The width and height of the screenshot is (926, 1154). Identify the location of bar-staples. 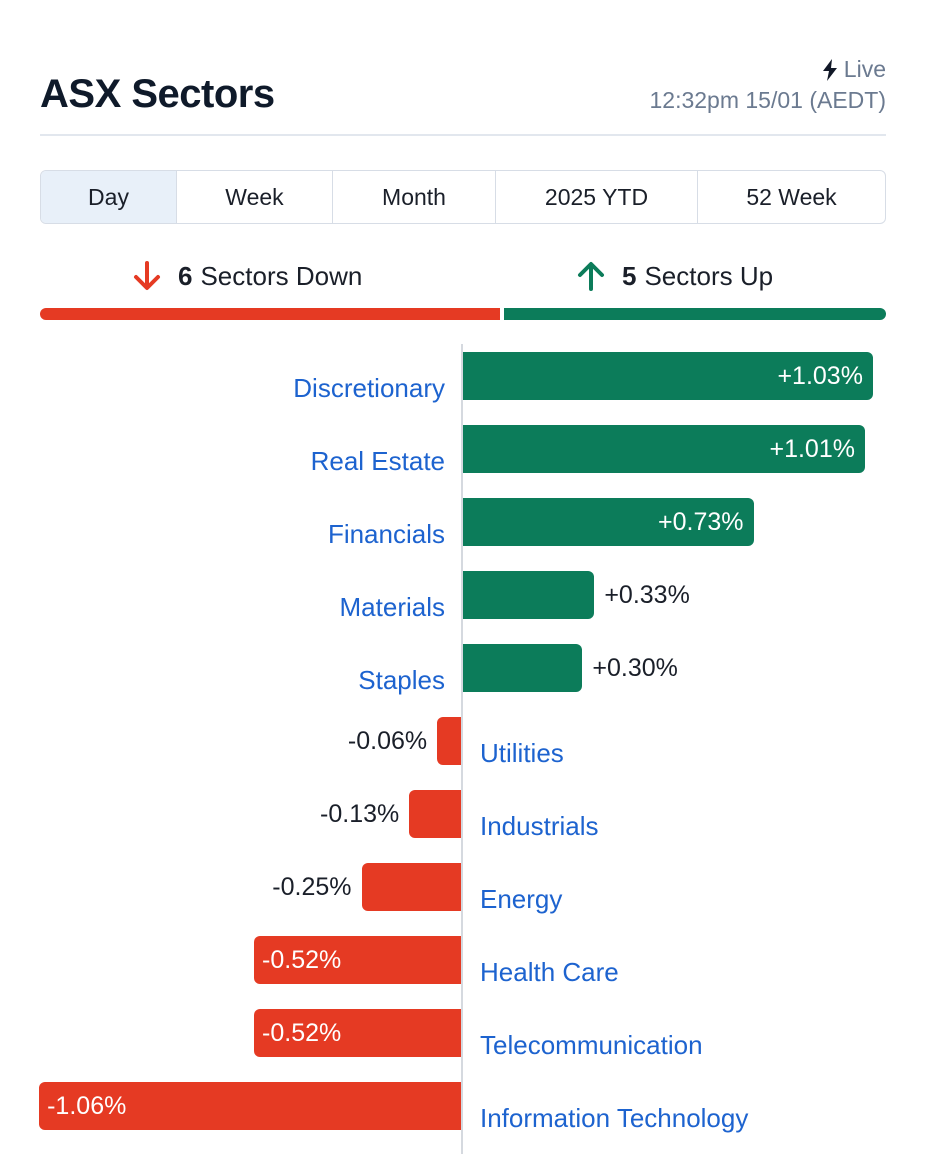
(523, 668).